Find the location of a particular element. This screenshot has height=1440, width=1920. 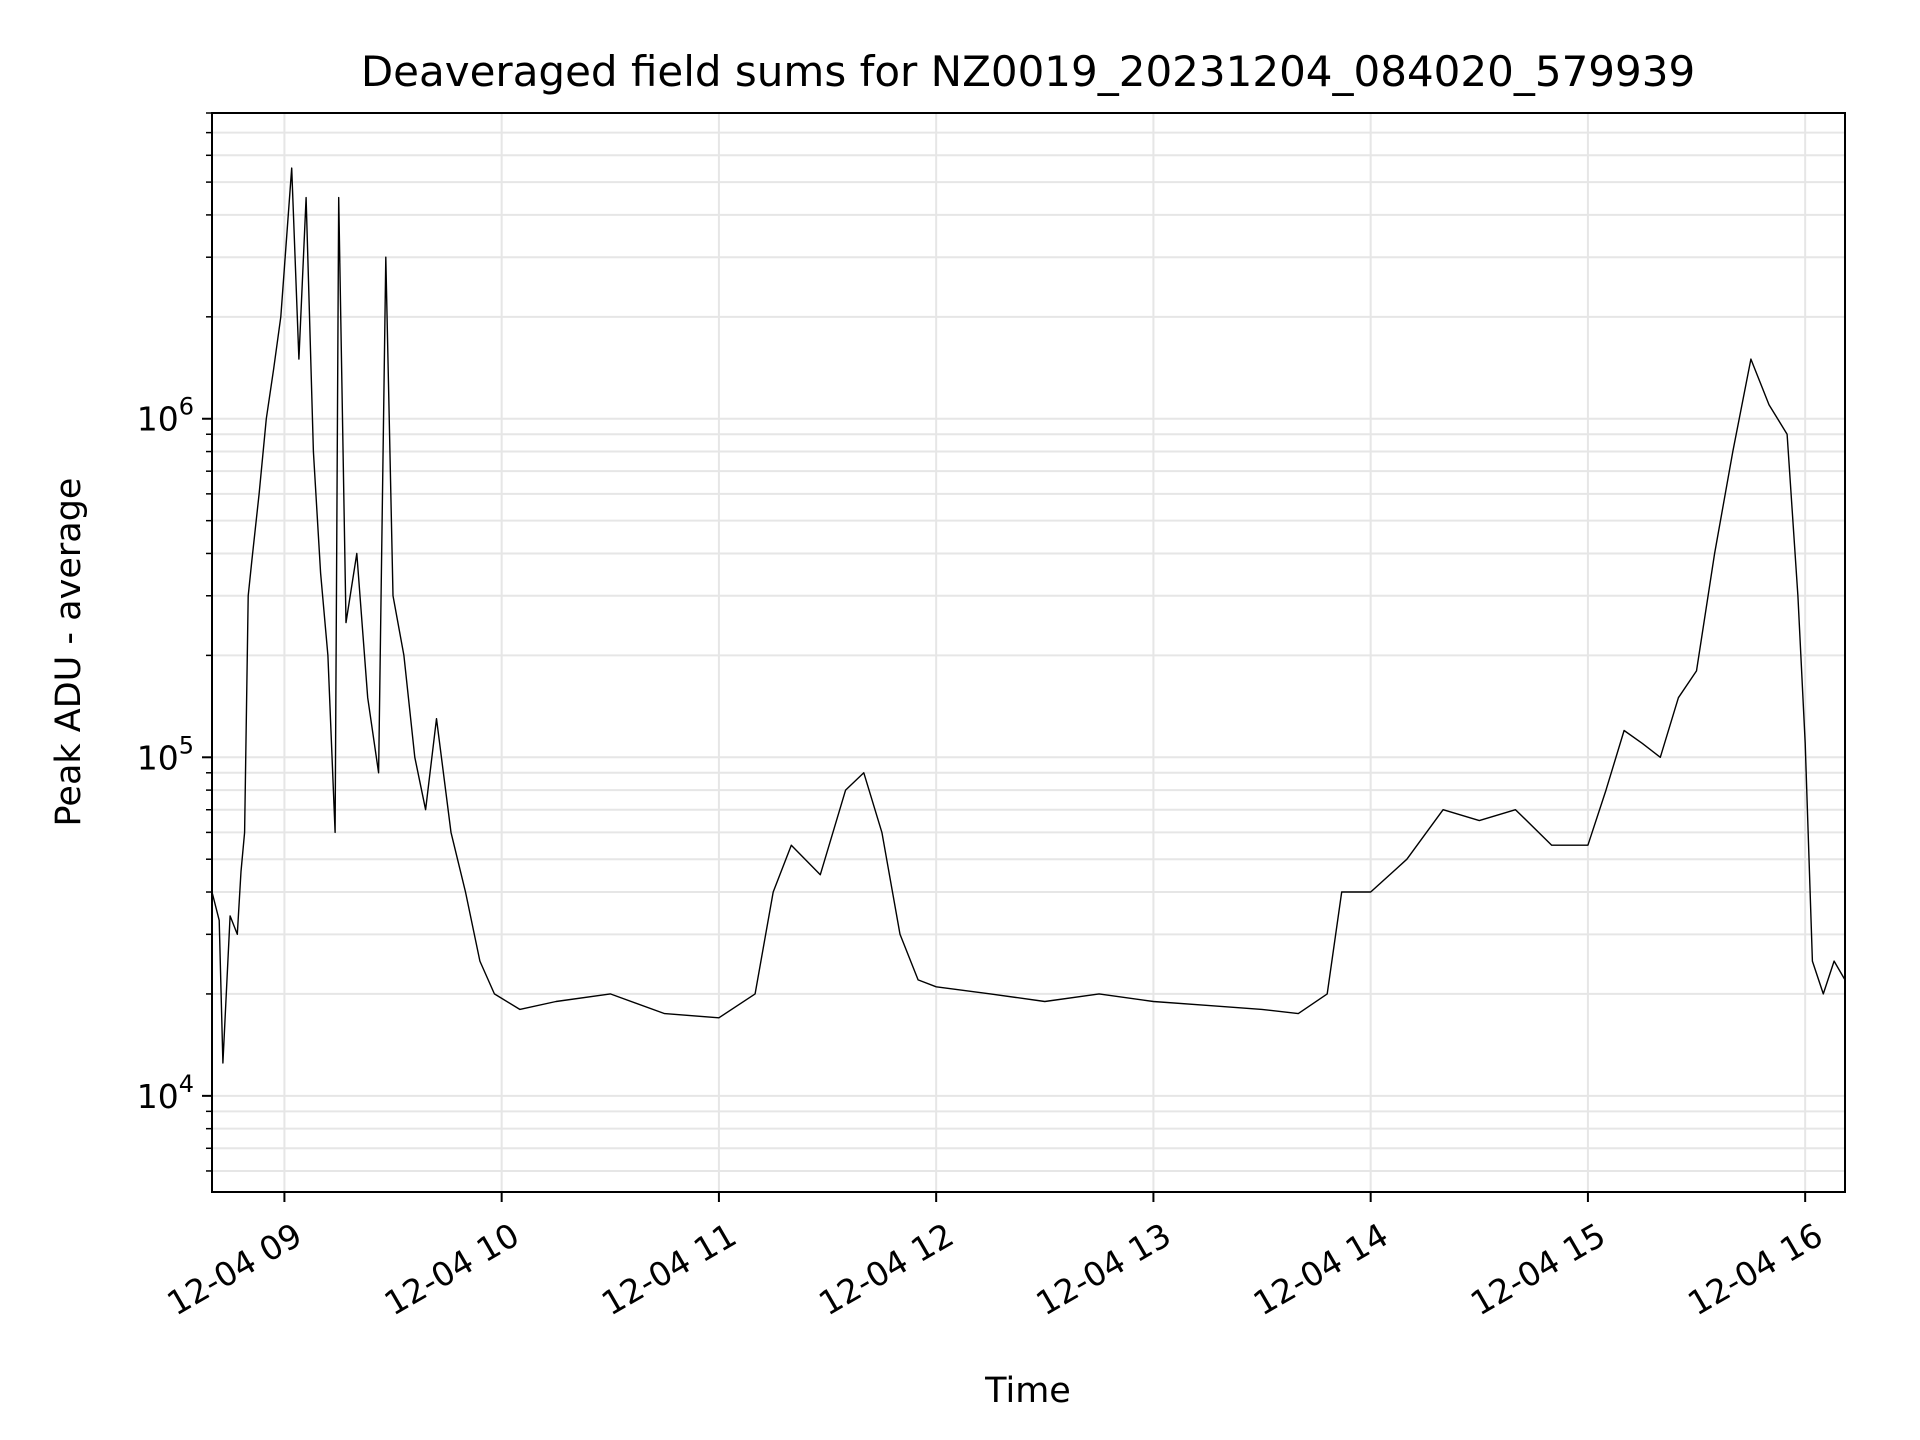

y-tick-label: 10⁵ is located at coordinates (165, 754).